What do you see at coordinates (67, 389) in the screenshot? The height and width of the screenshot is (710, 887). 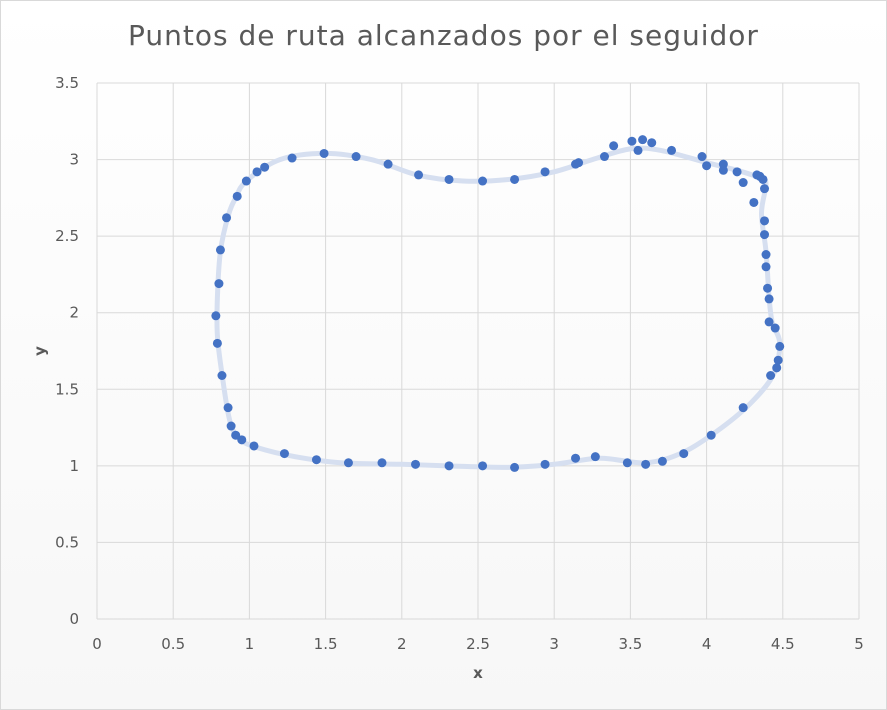 I see `y-tick-label: 1.5` at bounding box center [67, 389].